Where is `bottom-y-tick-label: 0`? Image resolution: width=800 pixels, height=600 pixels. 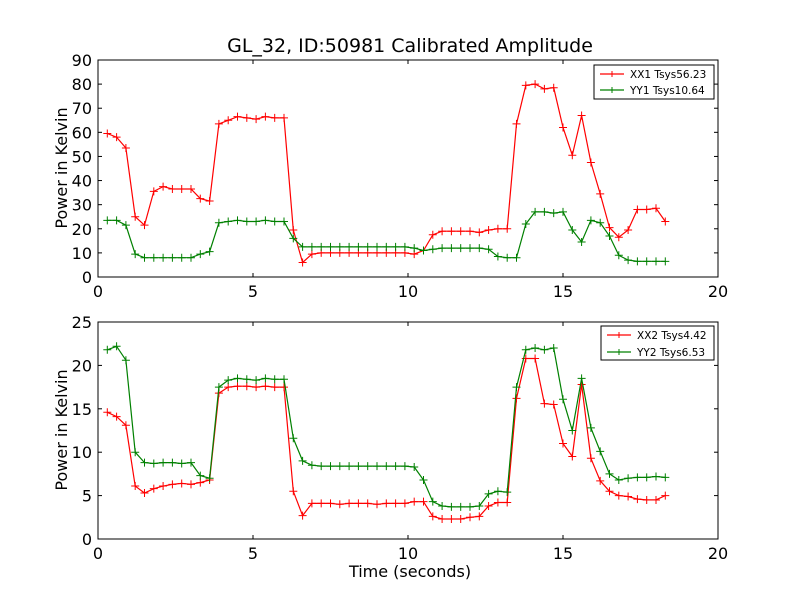 bottom-y-tick-label: 0 is located at coordinates (87, 539).